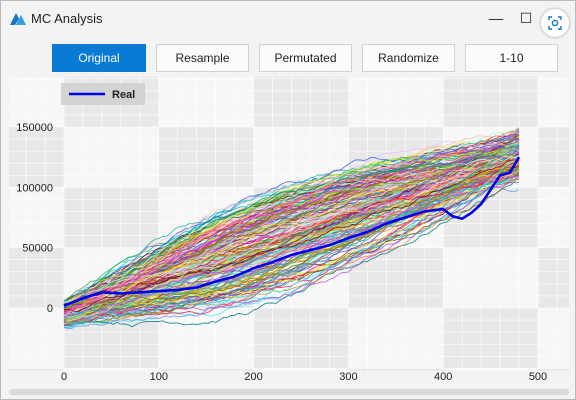 Image resolution: width=576 pixels, height=400 pixels. I want to click on camera-scan-icon, so click(555, 23).